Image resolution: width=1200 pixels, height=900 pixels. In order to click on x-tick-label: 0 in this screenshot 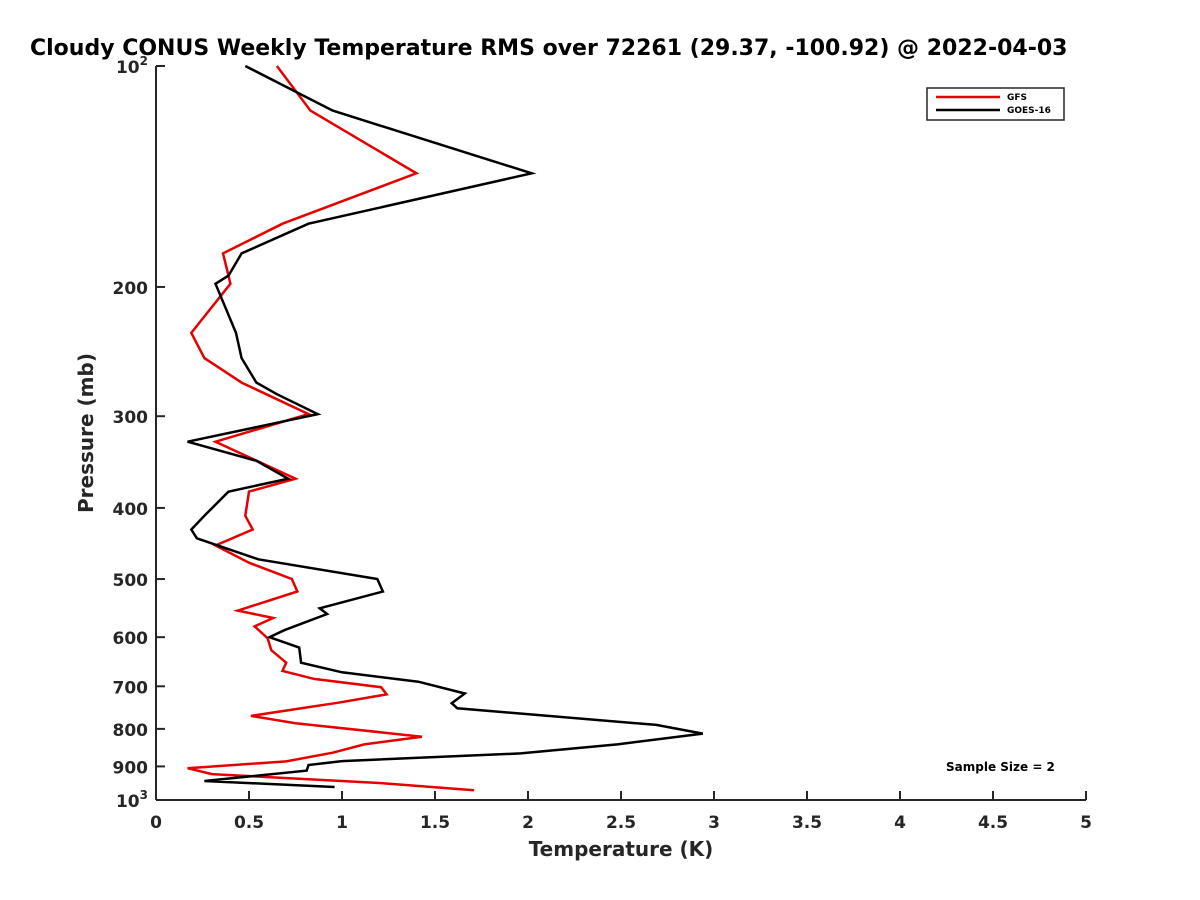, I will do `click(156, 823)`.